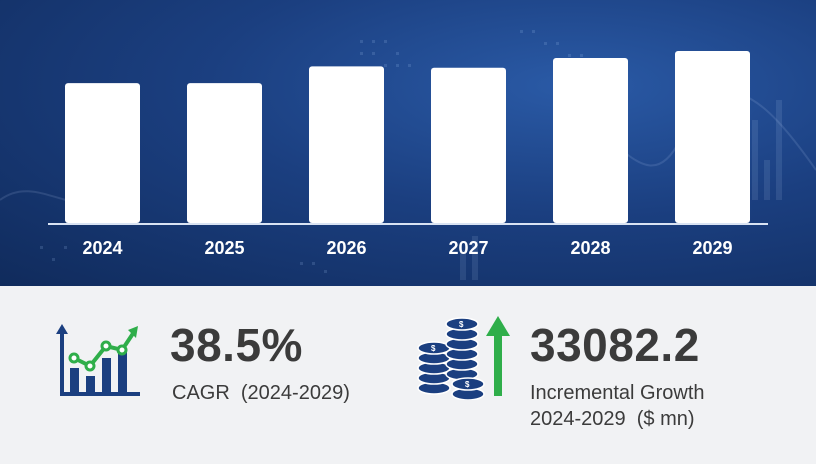 Image resolution: width=816 pixels, height=464 pixels. I want to click on incremental-value: 33082.2, so click(615, 345).